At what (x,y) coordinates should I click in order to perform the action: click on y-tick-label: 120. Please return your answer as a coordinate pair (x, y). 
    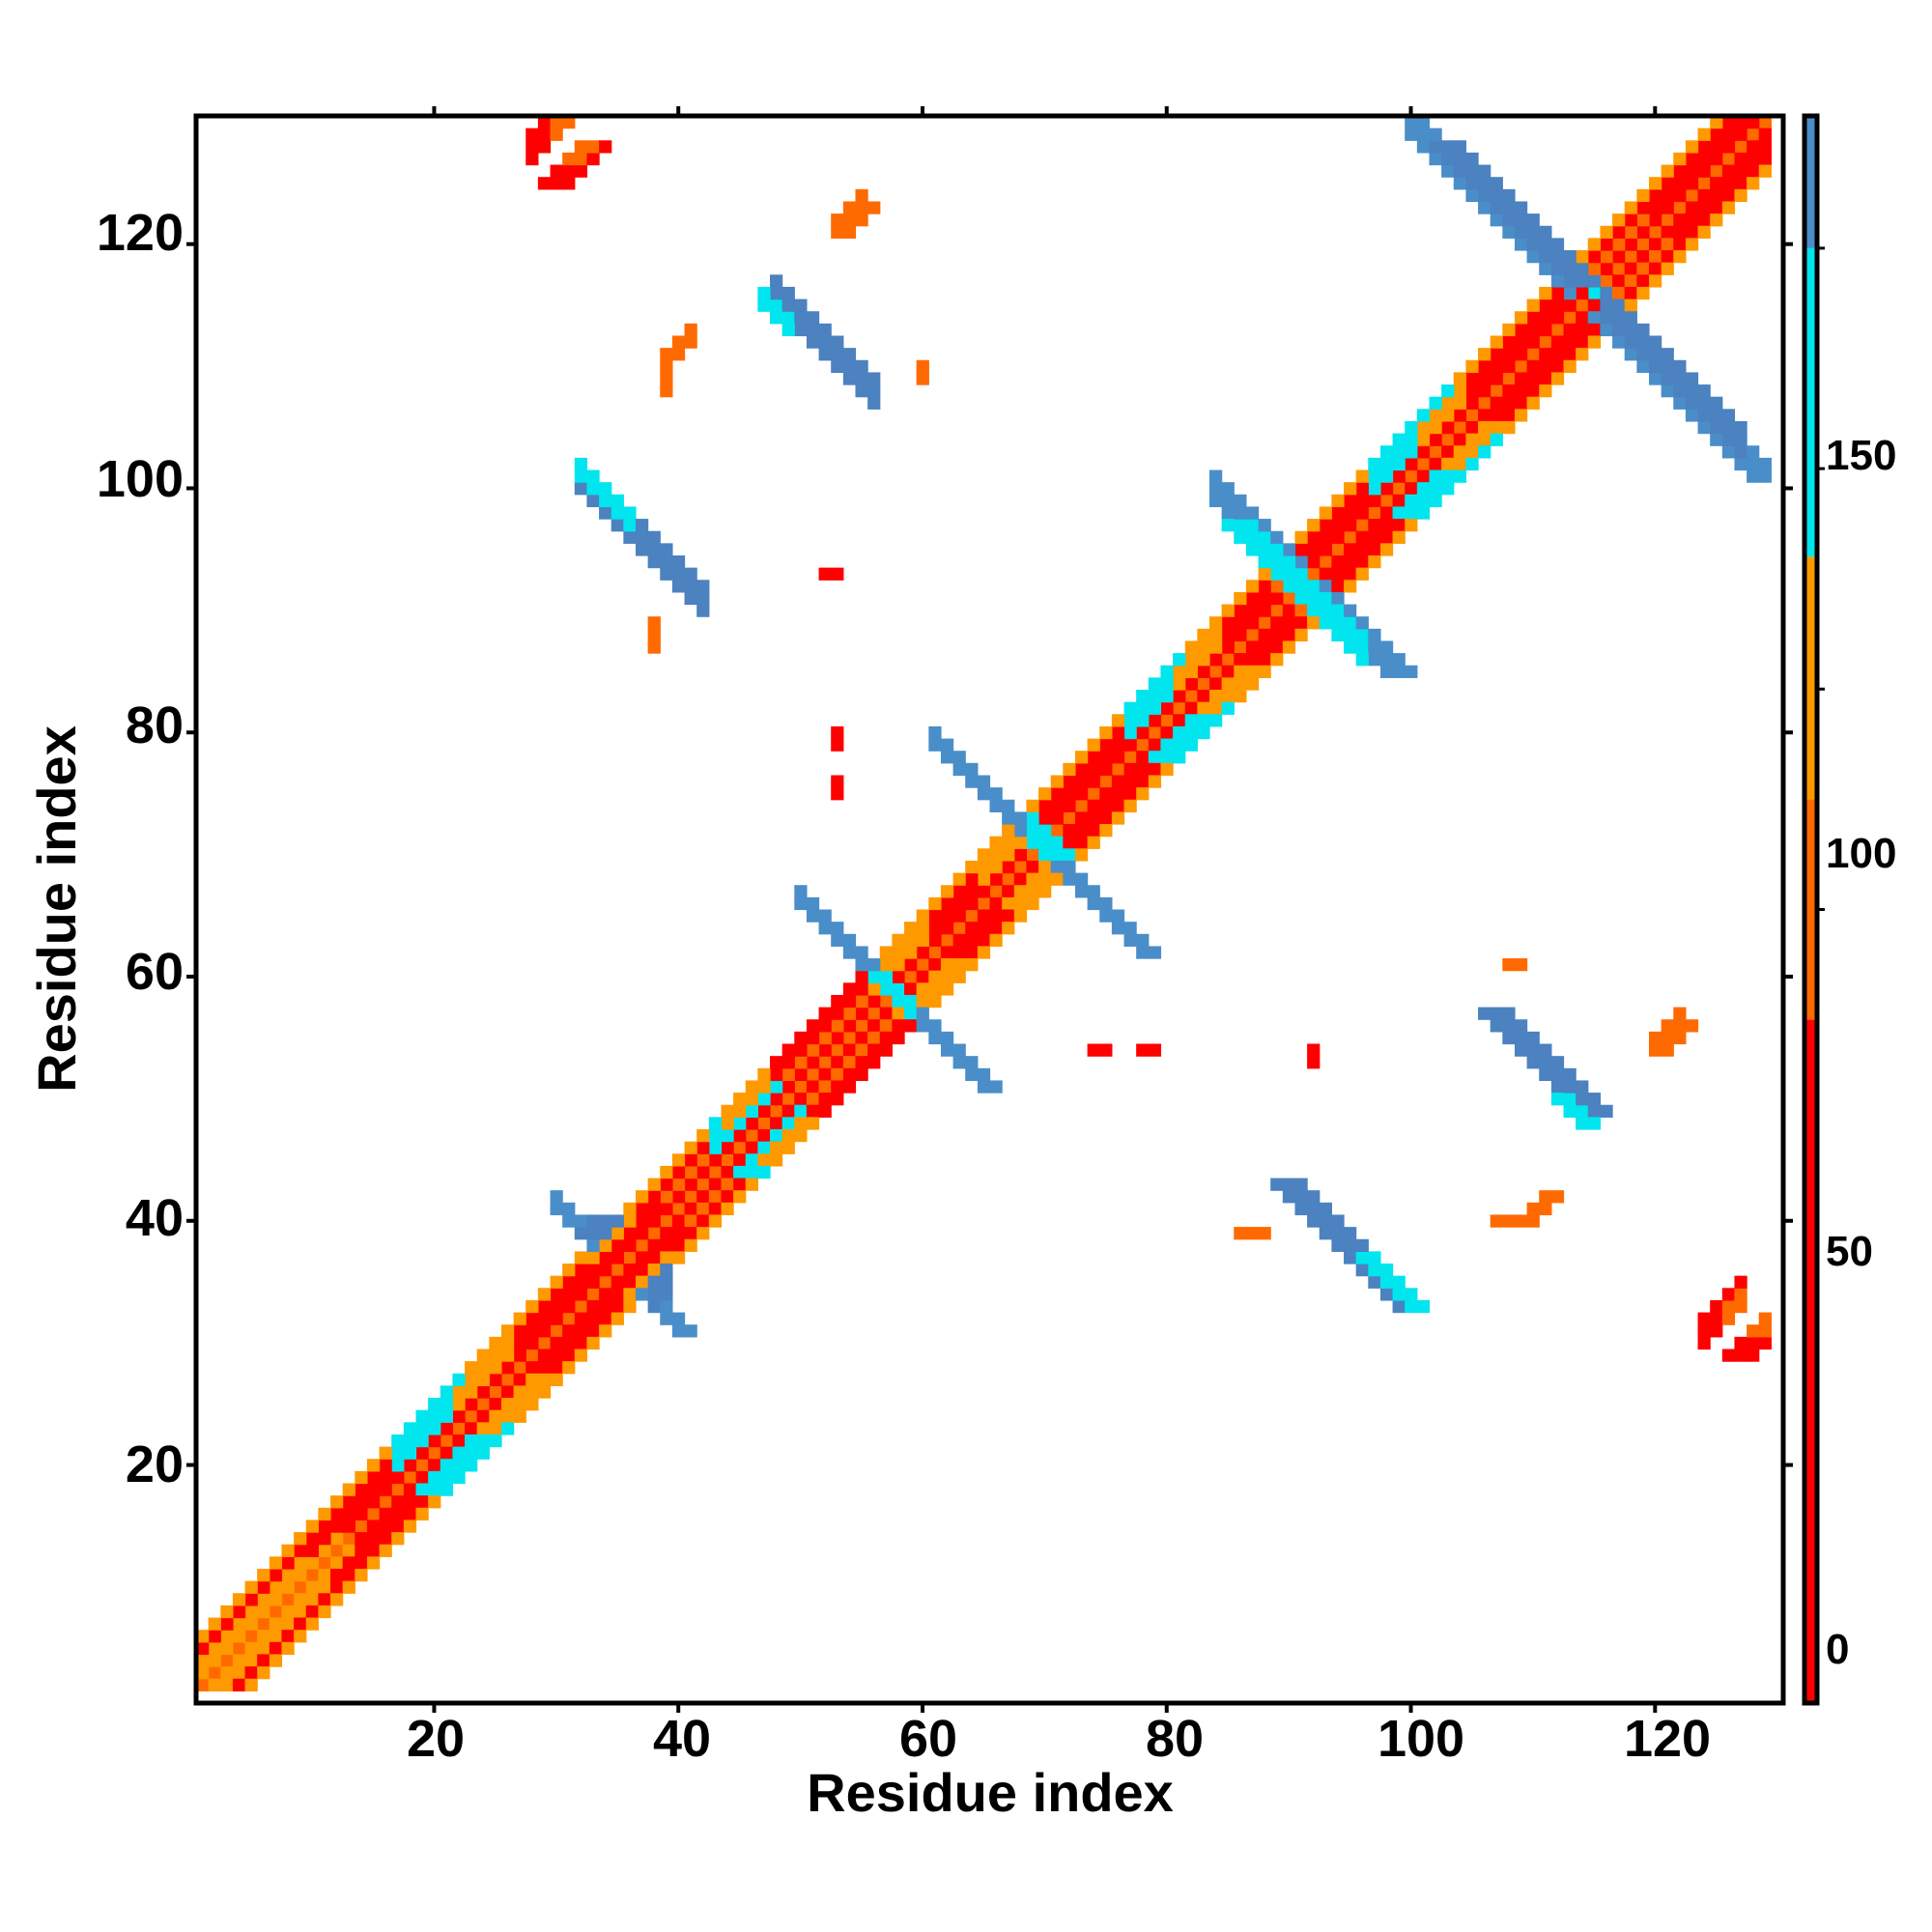
    Looking at the image, I should click on (140, 233).